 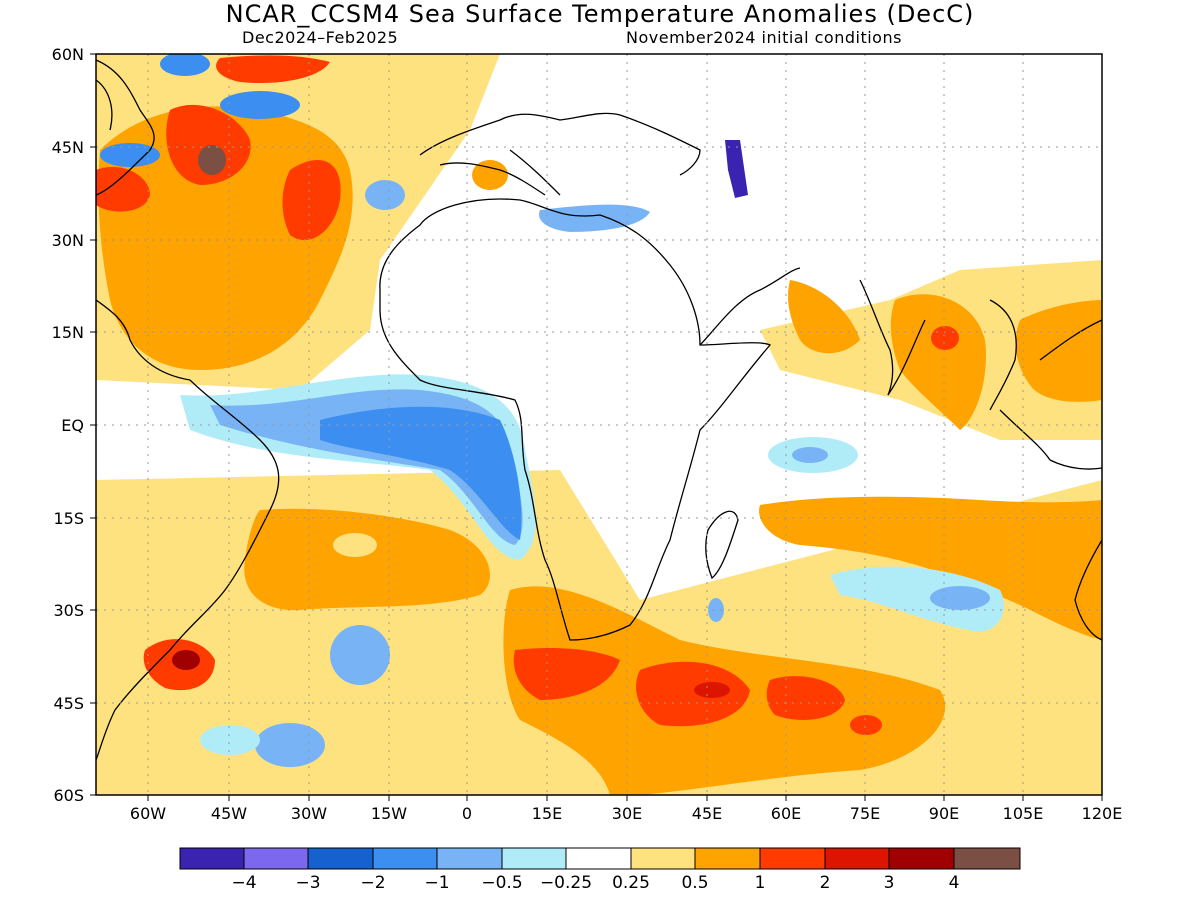 What do you see at coordinates (786, 813) in the screenshot?
I see `lon-label: 60E` at bounding box center [786, 813].